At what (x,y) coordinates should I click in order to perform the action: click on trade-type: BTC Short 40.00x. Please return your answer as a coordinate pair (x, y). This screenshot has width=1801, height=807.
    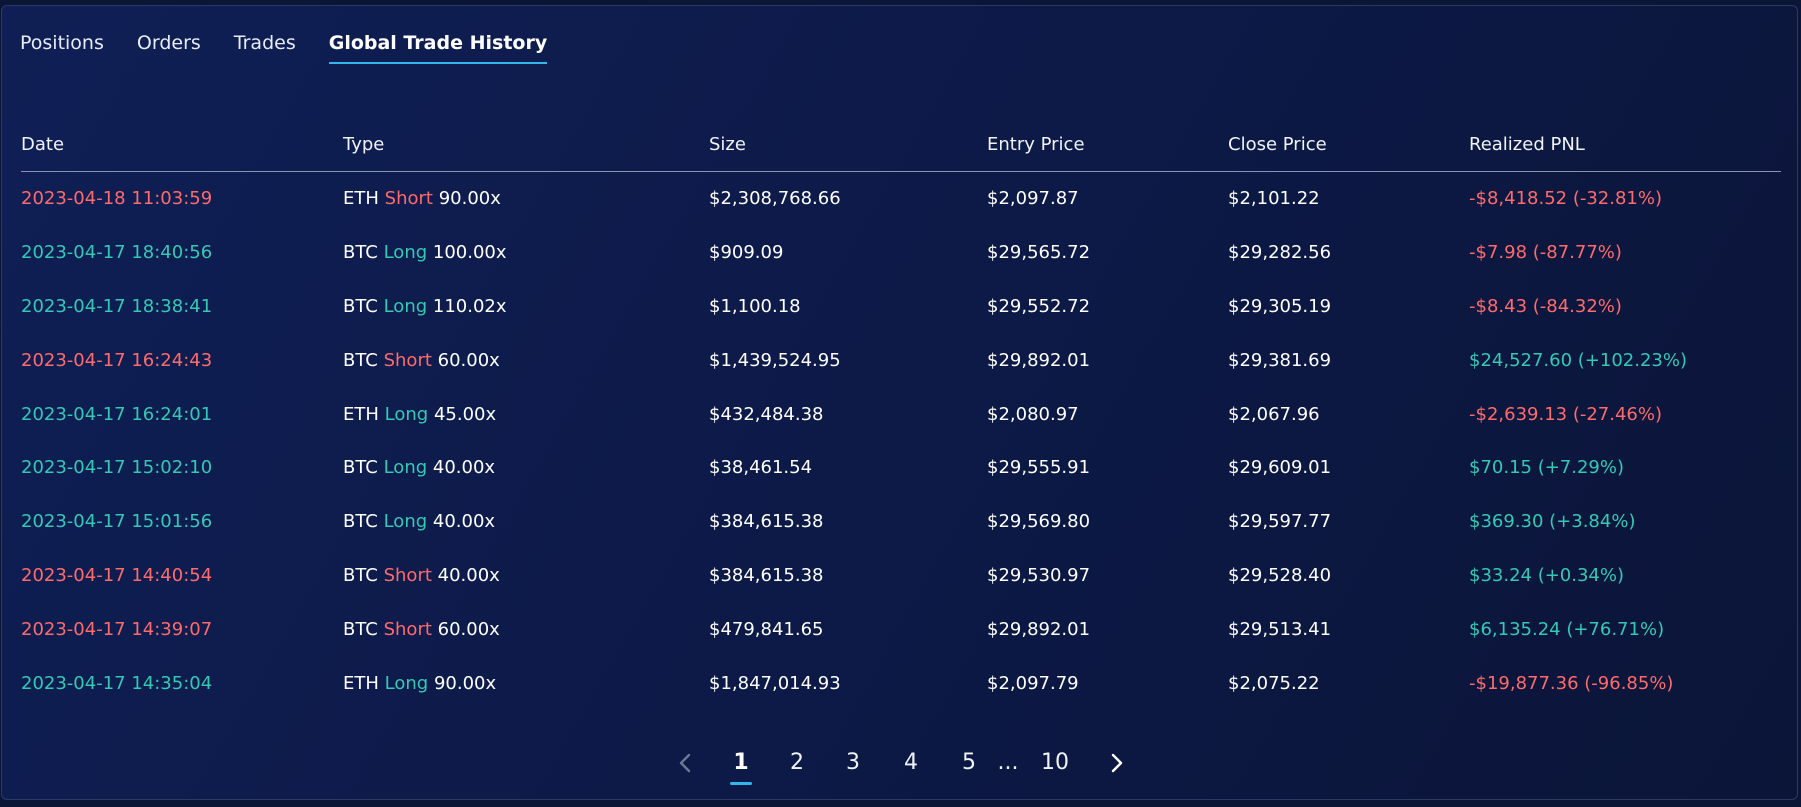
    Looking at the image, I should click on (526, 575).